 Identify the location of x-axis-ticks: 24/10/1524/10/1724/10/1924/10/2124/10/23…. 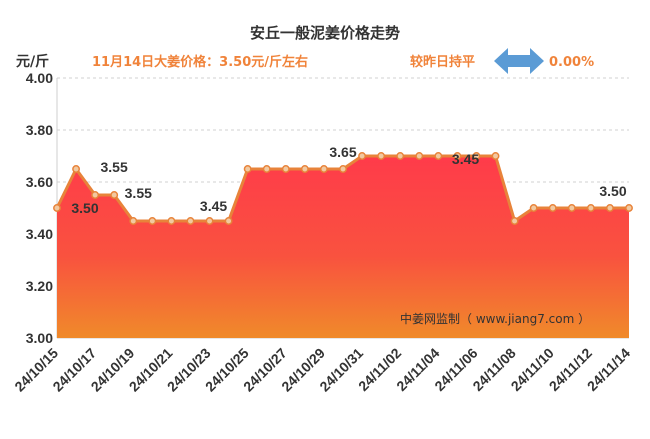
(322, 370).